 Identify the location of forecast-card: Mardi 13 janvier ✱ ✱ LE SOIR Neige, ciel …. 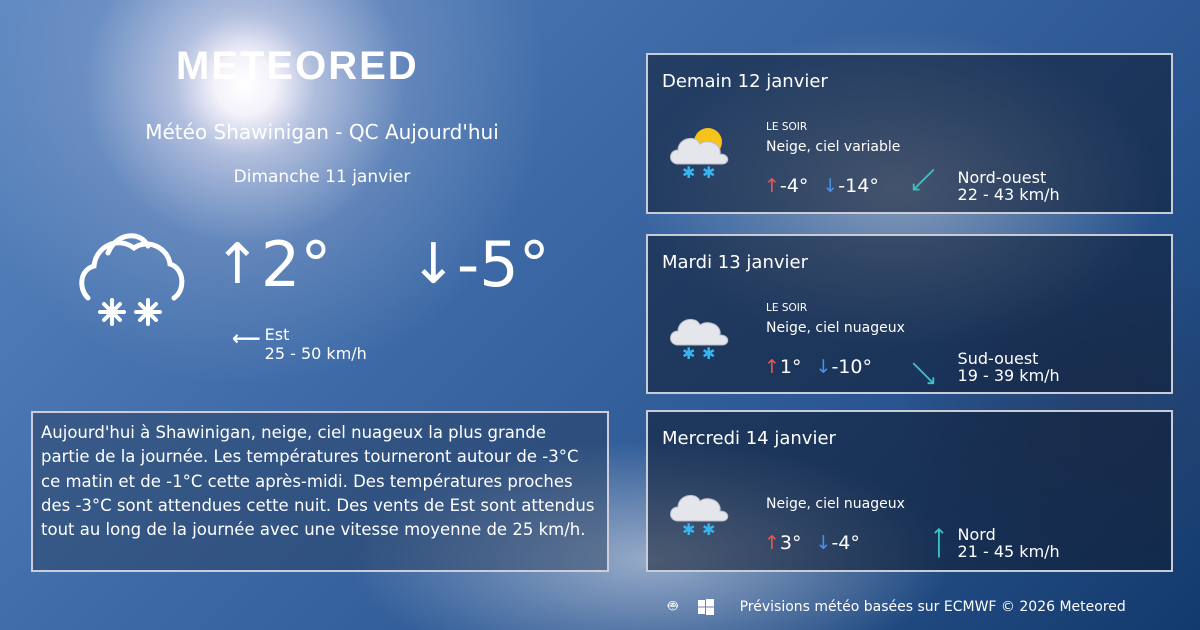
(909, 314).